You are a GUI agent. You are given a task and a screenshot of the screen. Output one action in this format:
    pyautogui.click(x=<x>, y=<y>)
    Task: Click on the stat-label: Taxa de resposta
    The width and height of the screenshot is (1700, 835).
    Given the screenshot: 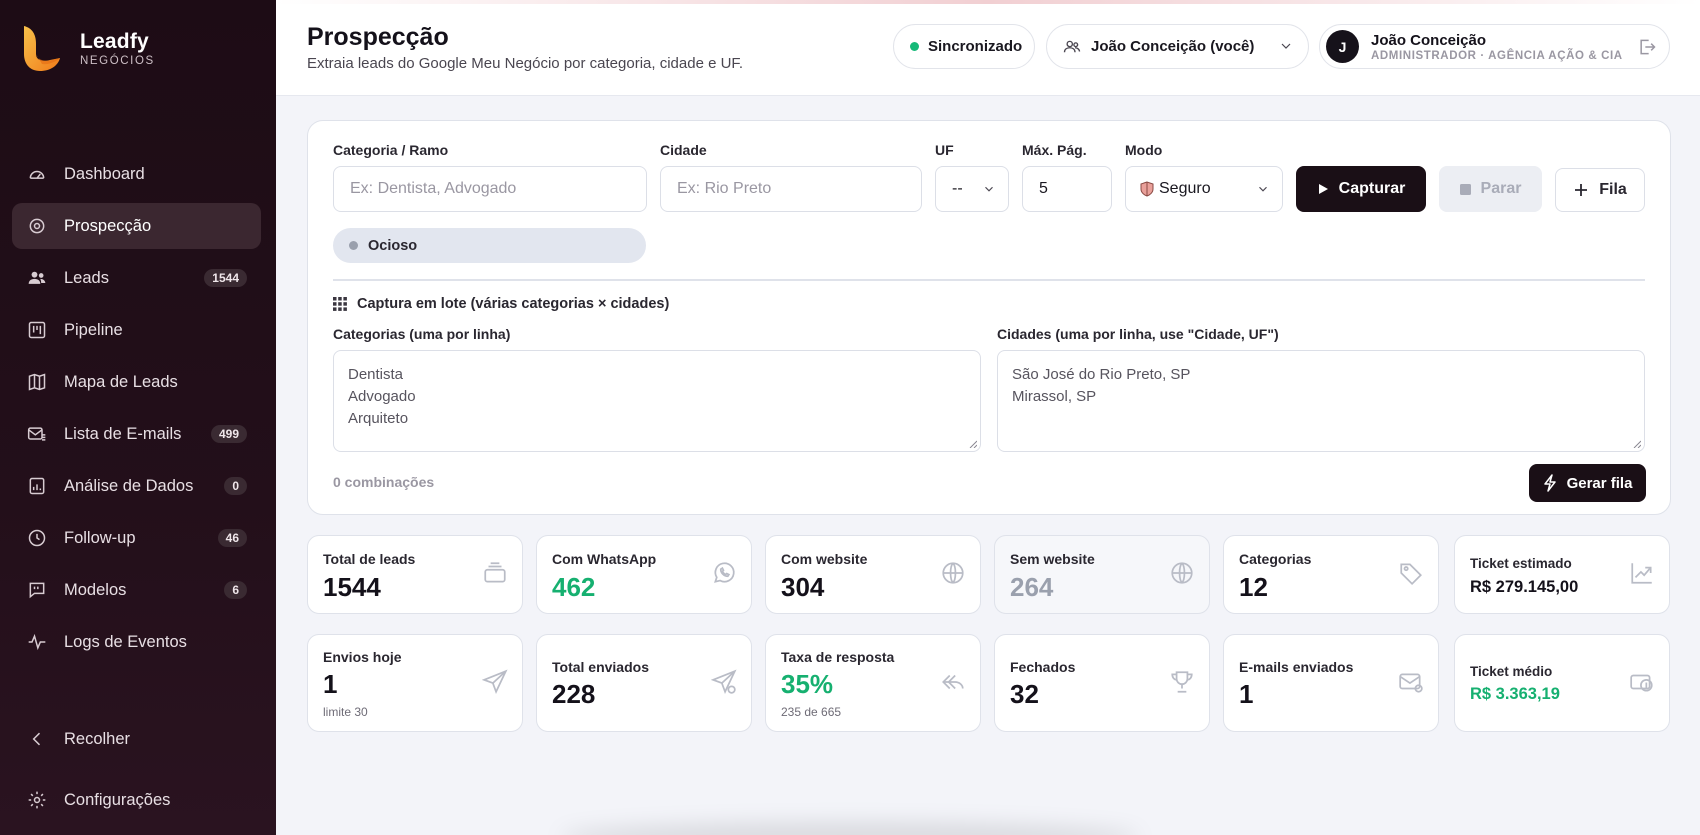 What is the action you would take?
    pyautogui.click(x=838, y=657)
    